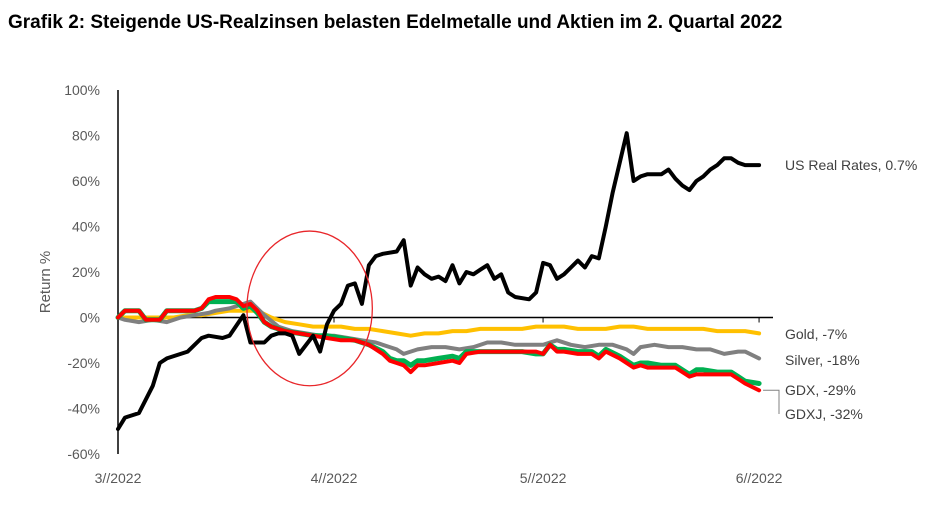  What do you see at coordinates (83, 363) in the screenshot?
I see `y-tick-label: -20%` at bounding box center [83, 363].